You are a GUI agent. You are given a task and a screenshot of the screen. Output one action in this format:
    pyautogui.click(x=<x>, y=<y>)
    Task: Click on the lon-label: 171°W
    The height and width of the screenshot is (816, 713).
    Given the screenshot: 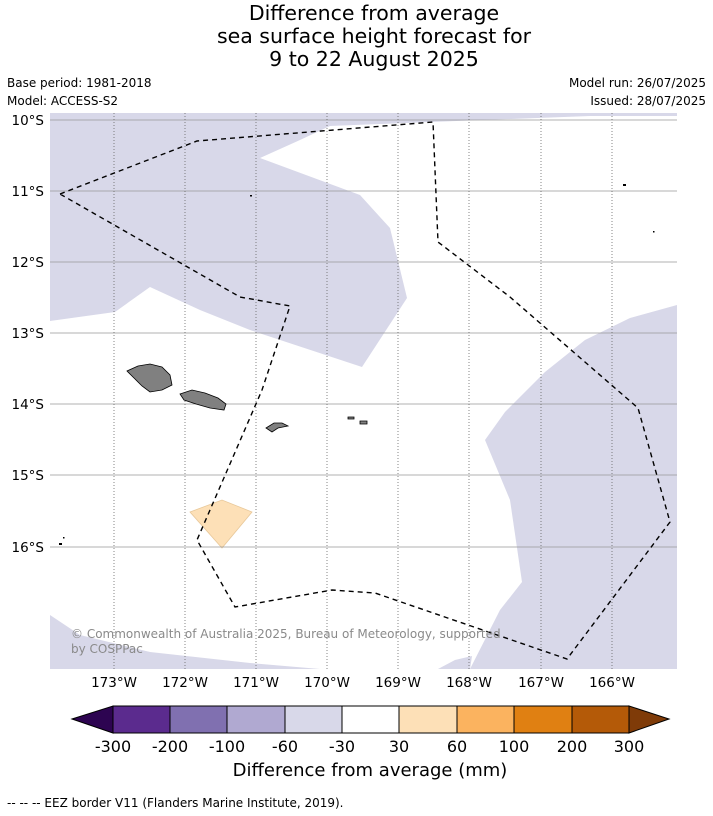 What is the action you would take?
    pyautogui.click(x=256, y=683)
    